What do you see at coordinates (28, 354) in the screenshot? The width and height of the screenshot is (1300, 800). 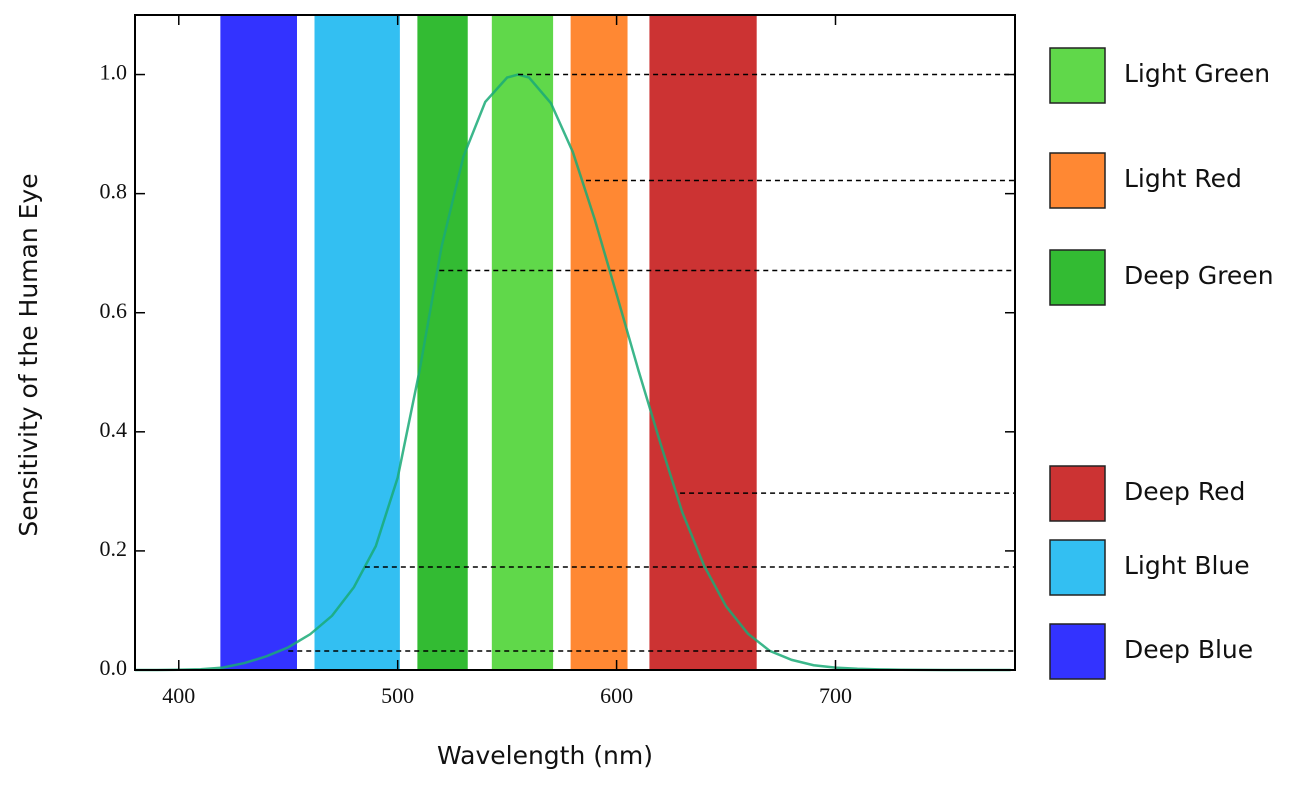 I see `y-axis-label: Sensitivity of the Human Eye` at bounding box center [28, 354].